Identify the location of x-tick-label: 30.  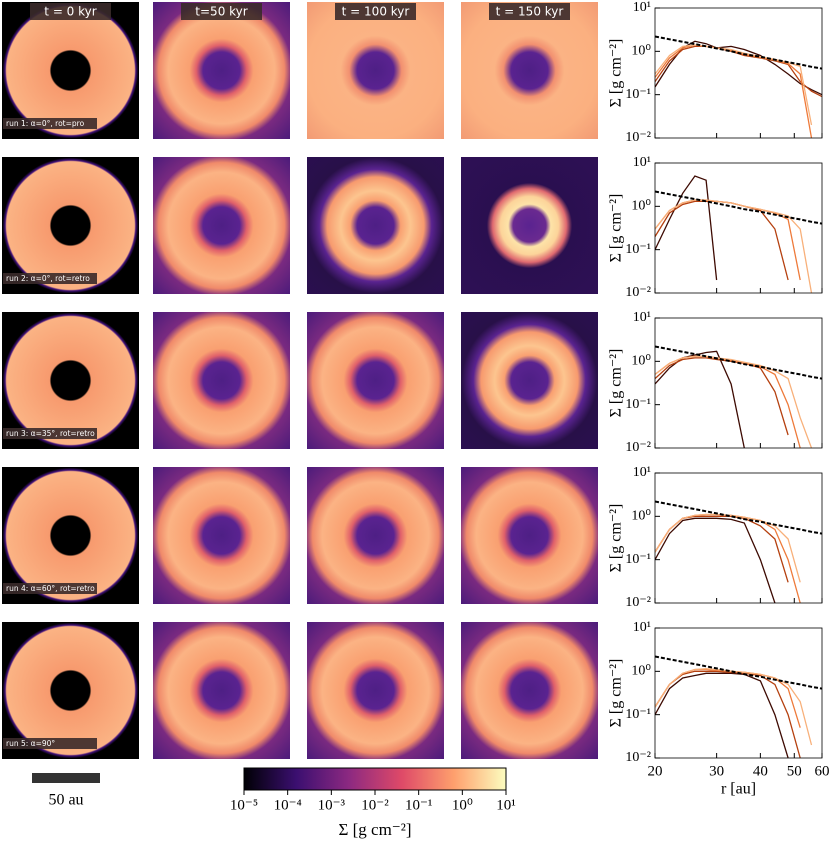
(716, 771).